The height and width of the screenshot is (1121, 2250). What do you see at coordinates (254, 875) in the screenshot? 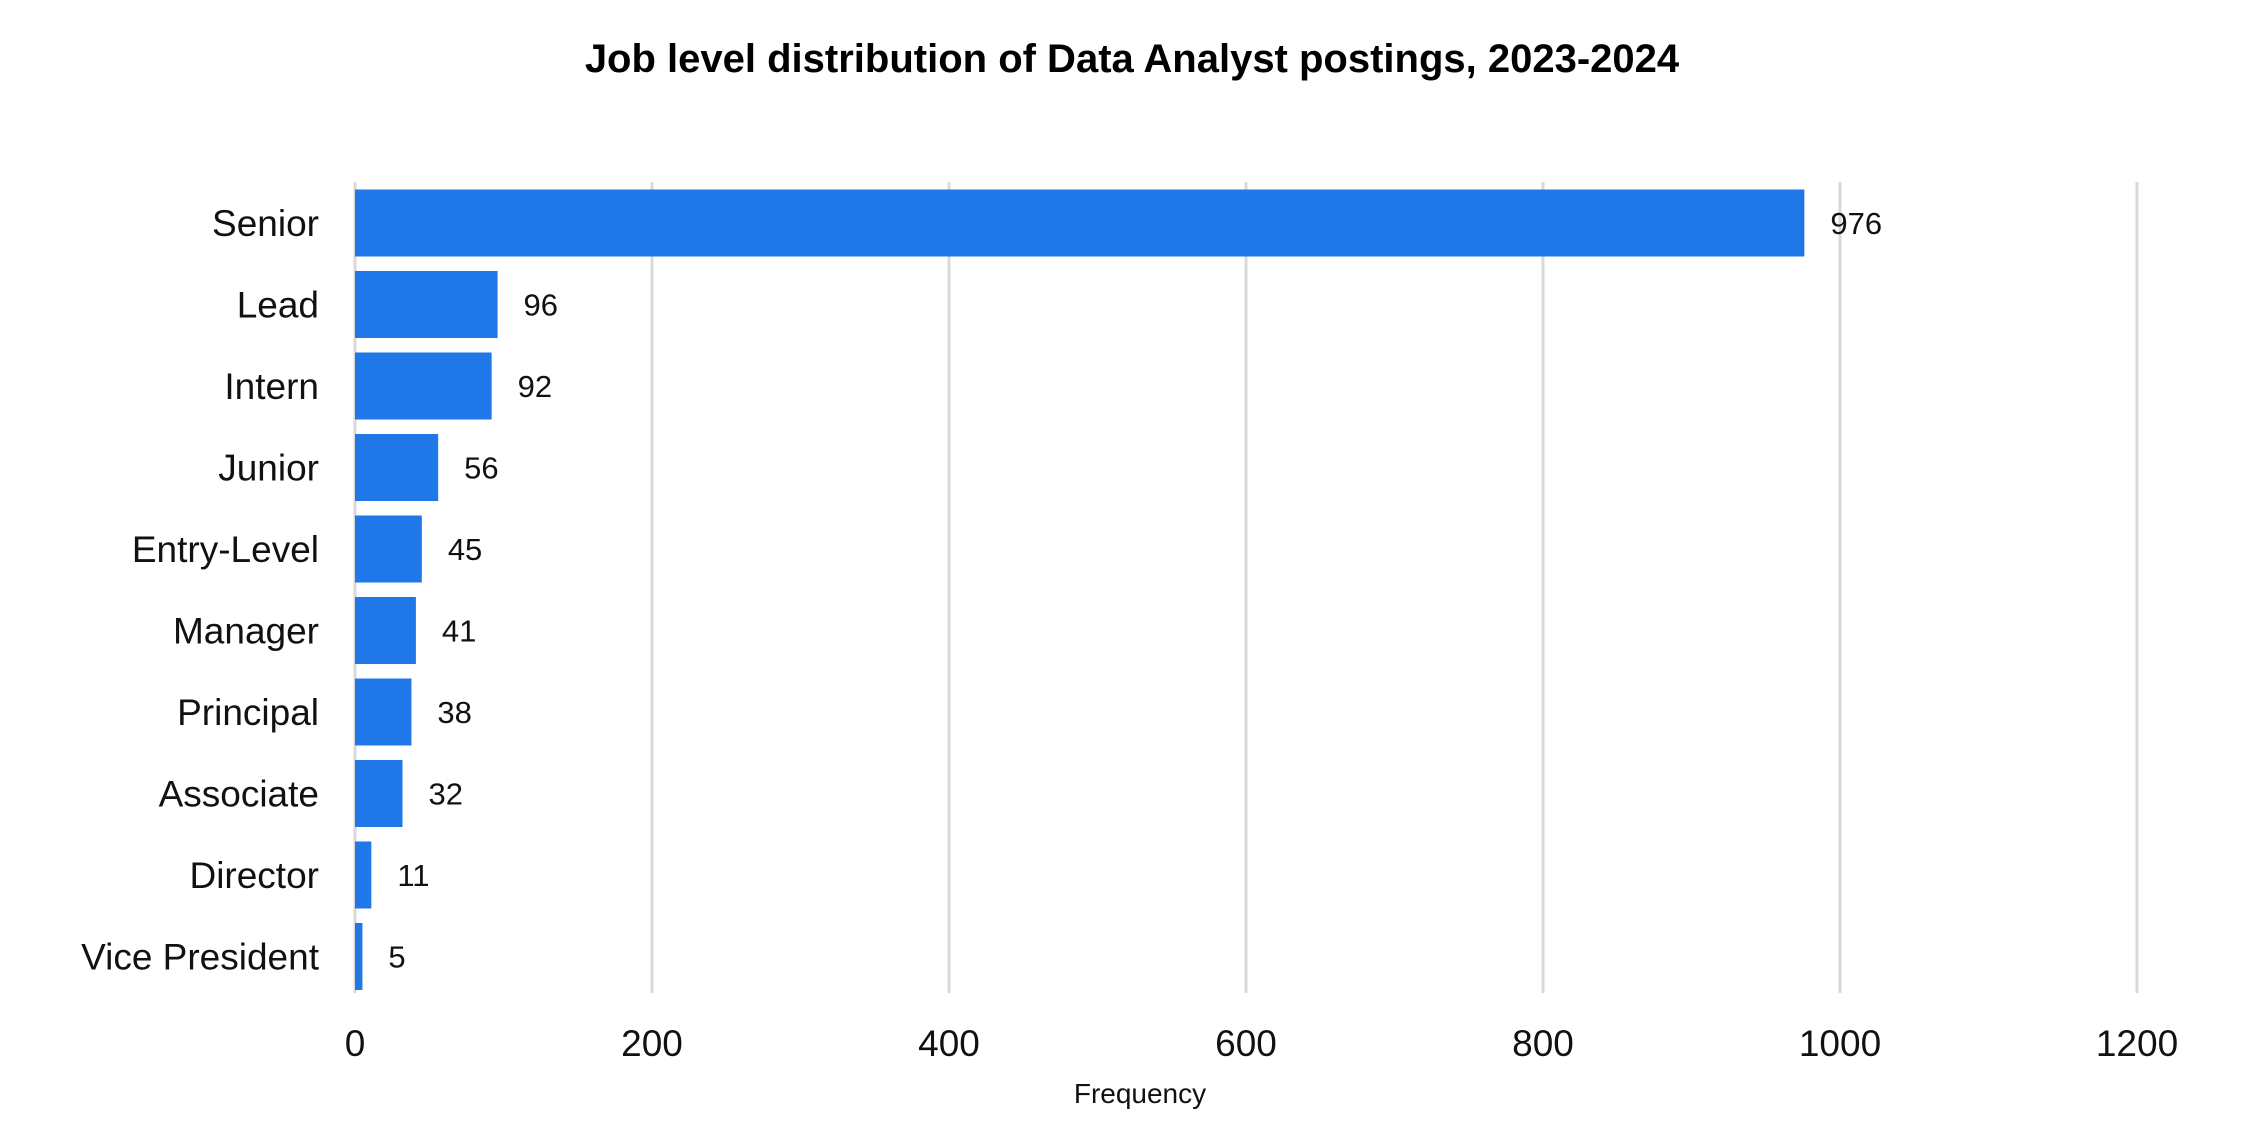
I see `category-label: Director` at bounding box center [254, 875].